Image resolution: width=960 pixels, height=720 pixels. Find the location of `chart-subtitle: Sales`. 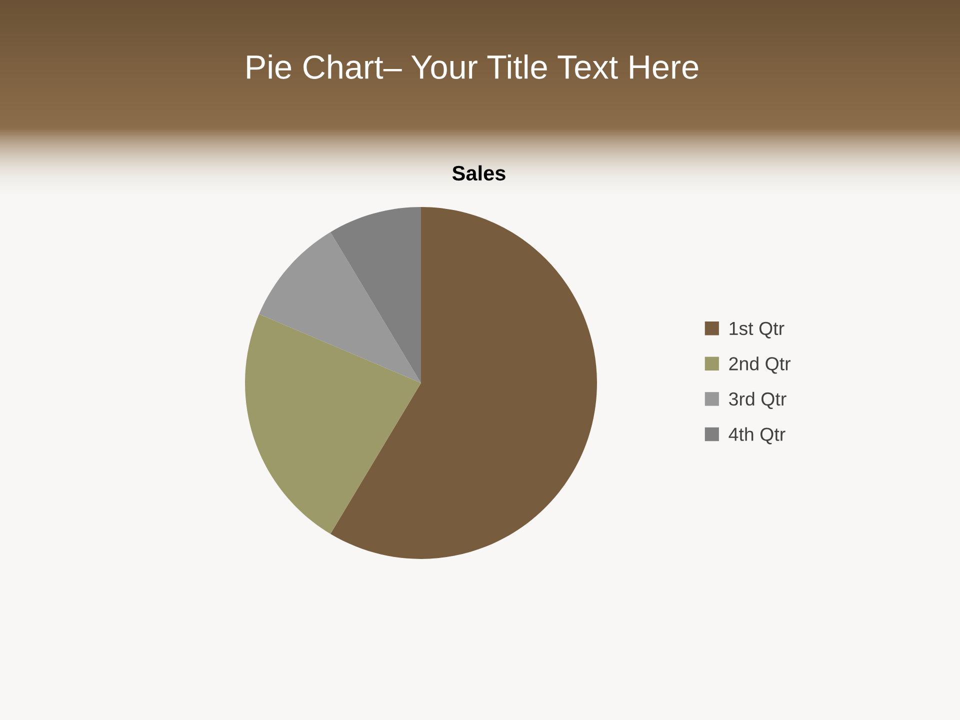

chart-subtitle: Sales is located at coordinates (479, 173).